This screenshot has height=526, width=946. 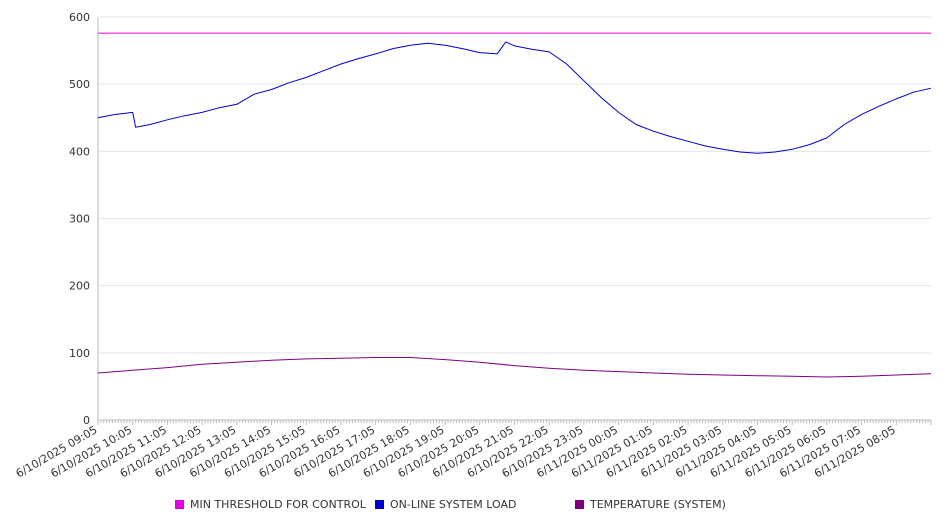 I want to click on y-tick-label-500: 500, so click(x=79, y=84).